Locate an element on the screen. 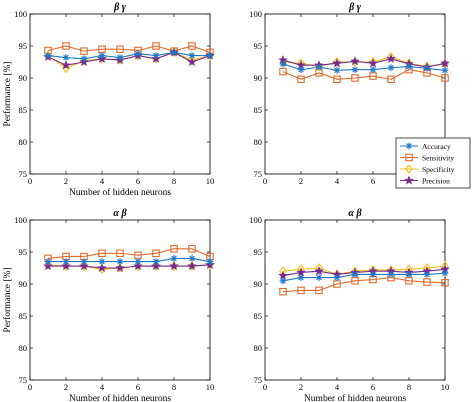 The width and height of the screenshot is (474, 402). y-axis-label: Performance [%] is located at coordinates (7, 299).